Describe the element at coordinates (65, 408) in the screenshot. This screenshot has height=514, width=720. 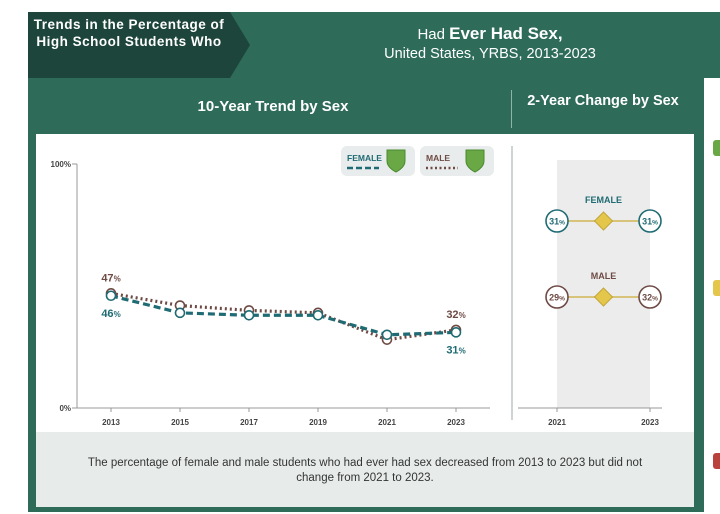
I see `y-tick-label: 0%` at that location.